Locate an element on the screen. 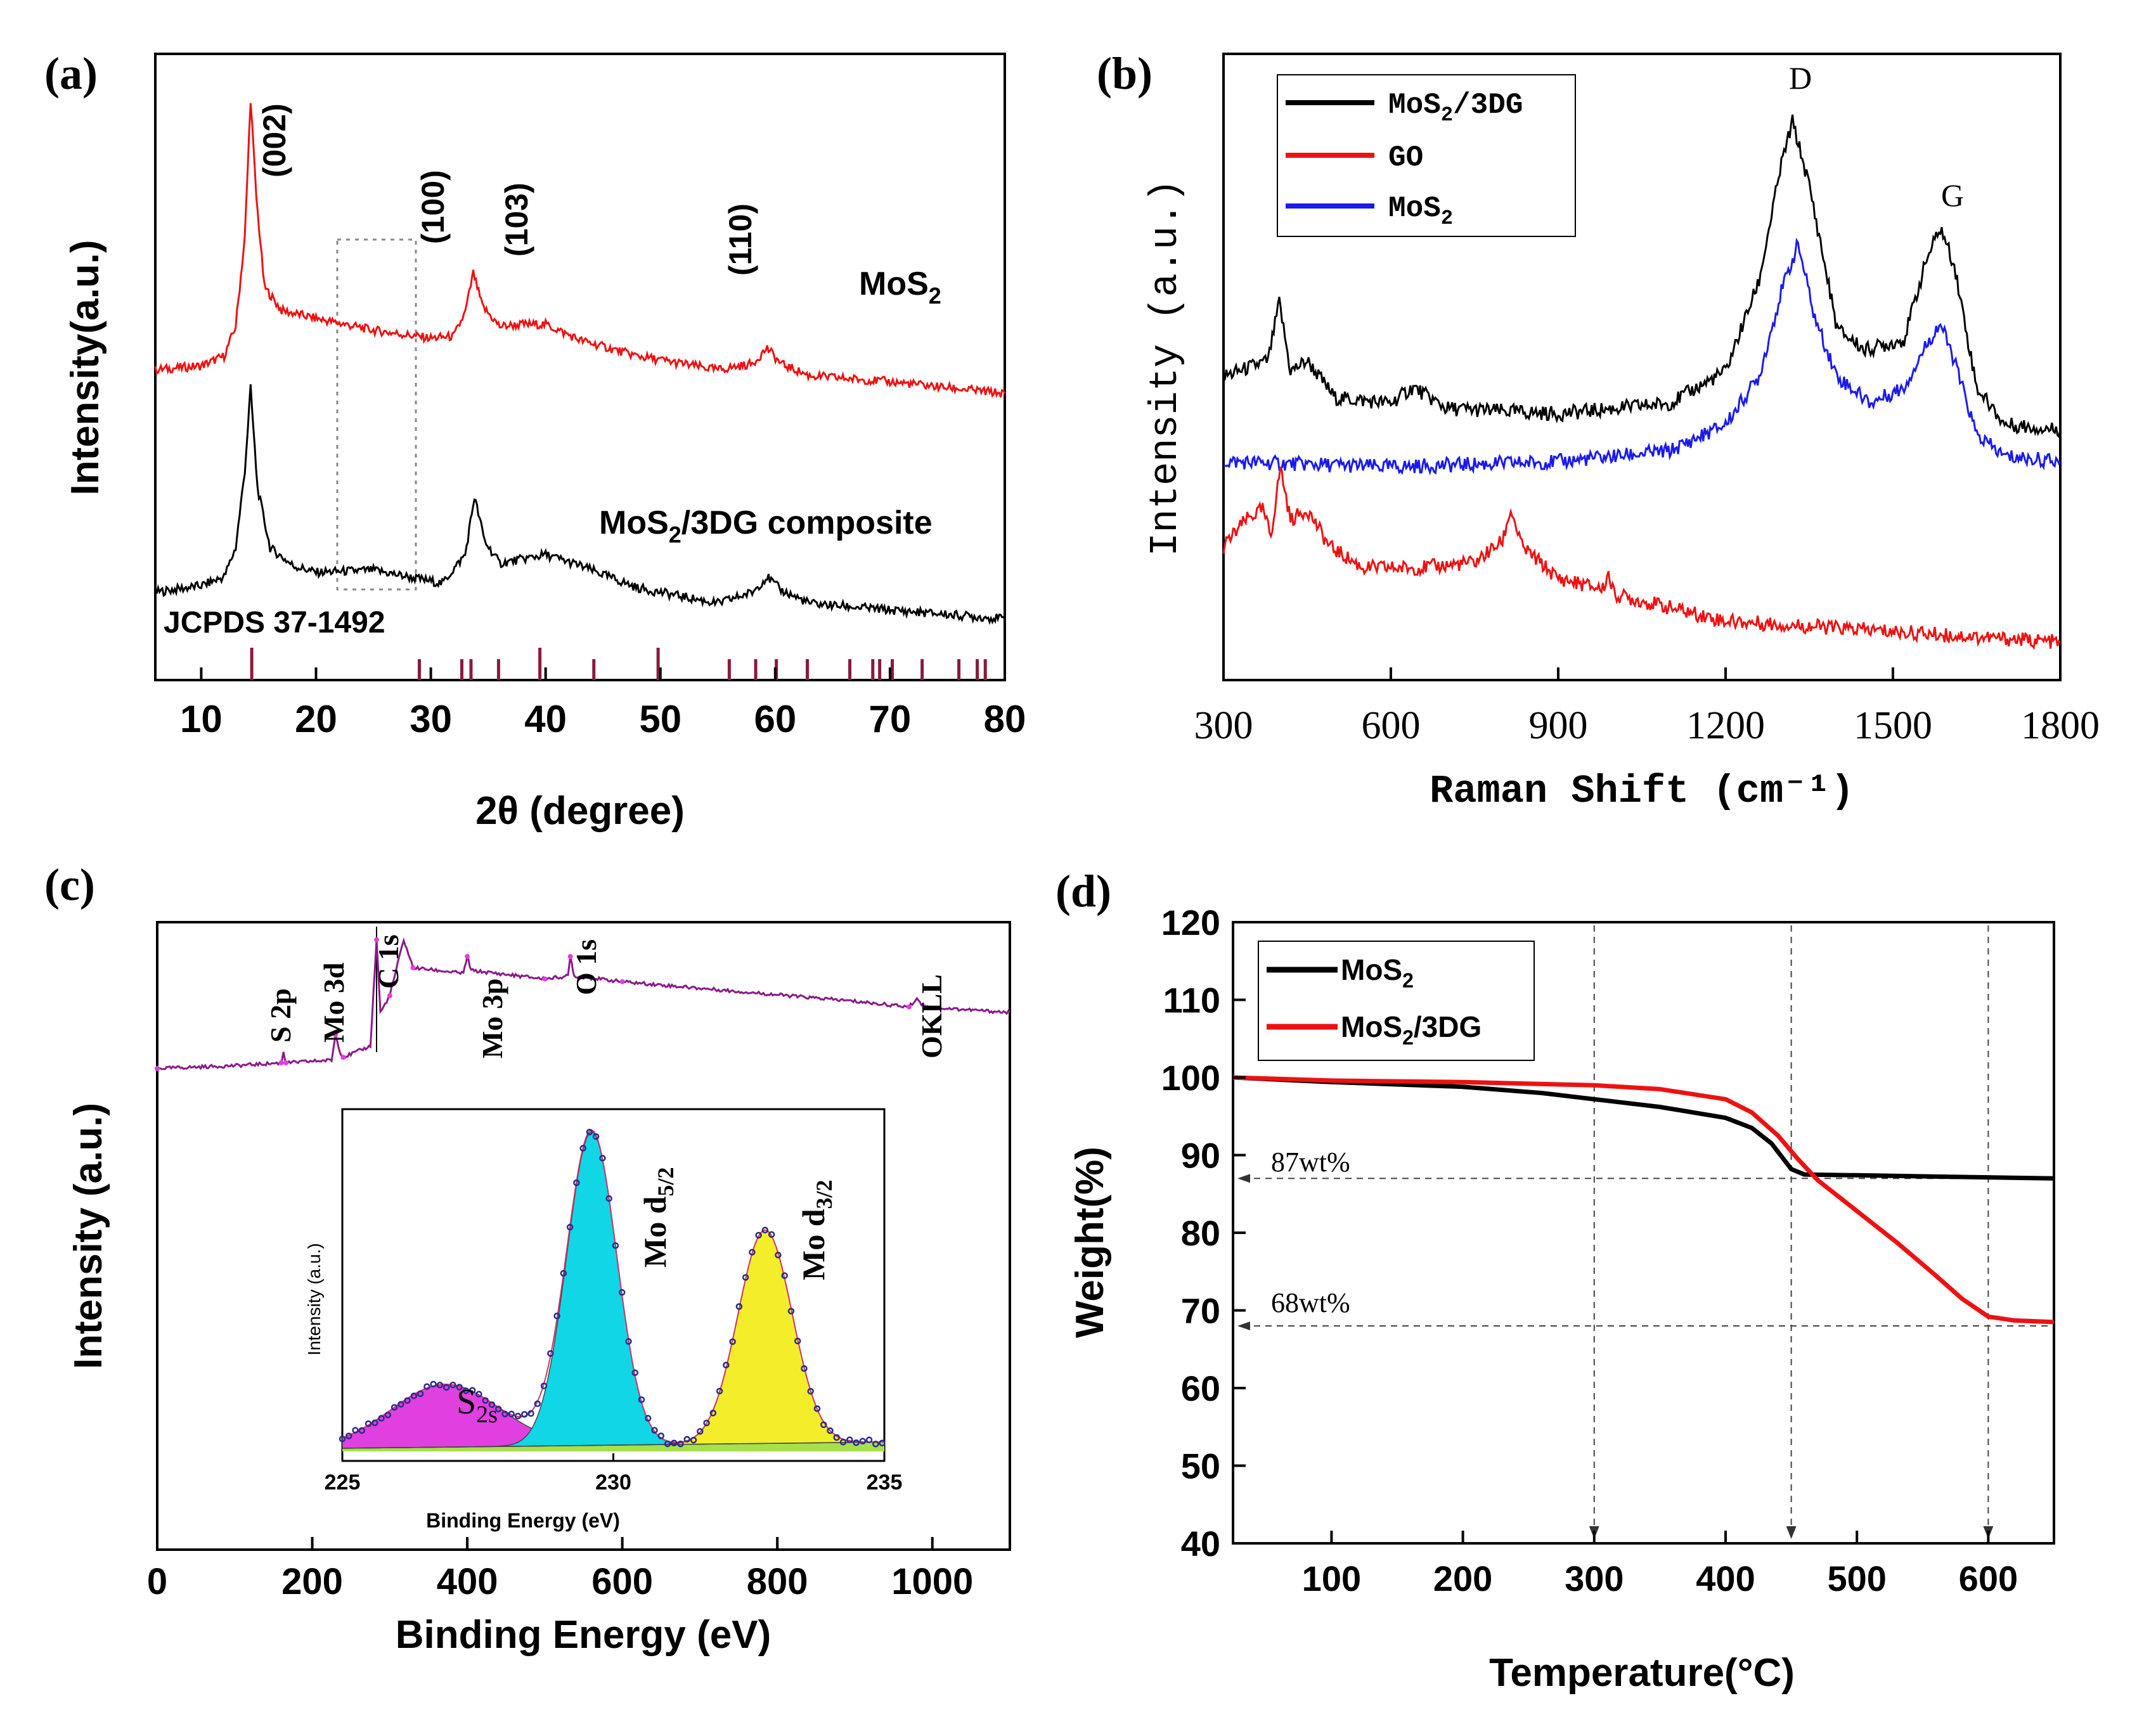 This screenshot has height=1736, width=2137. peak-label-o1s: O 1s is located at coordinates (586, 967).